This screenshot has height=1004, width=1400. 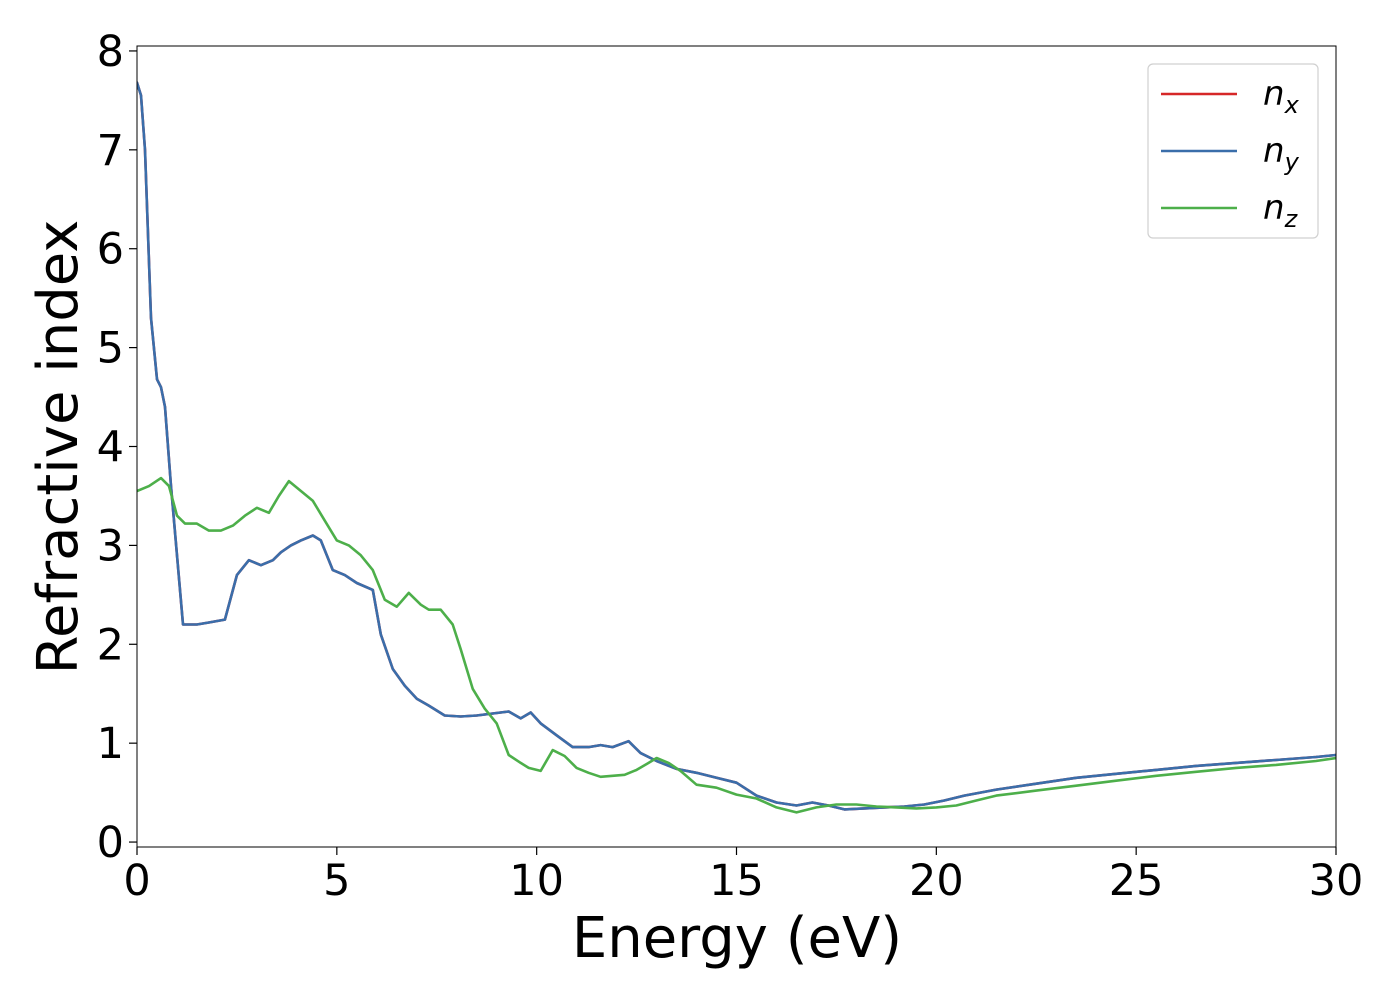 What do you see at coordinates (136, 881) in the screenshot?
I see `x-tick-label: 0` at bounding box center [136, 881].